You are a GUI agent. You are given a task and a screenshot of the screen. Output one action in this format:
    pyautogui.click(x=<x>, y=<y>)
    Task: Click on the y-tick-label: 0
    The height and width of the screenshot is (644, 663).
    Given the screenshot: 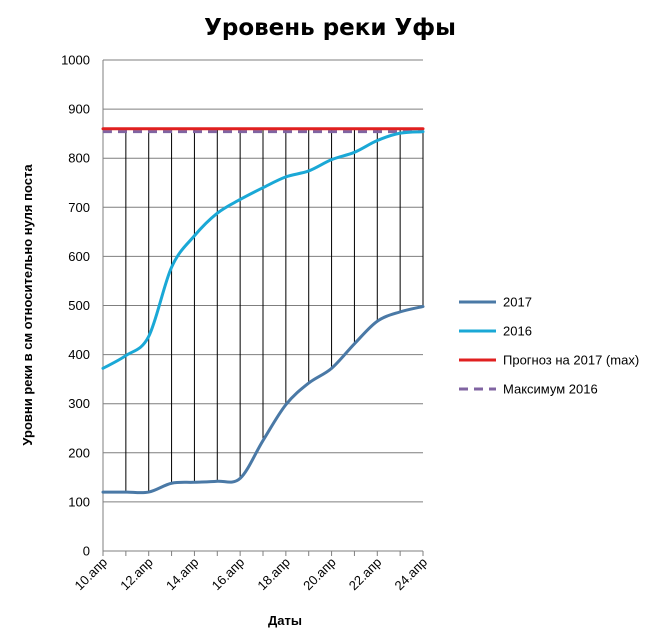 What is the action you would take?
    pyautogui.click(x=86, y=551)
    